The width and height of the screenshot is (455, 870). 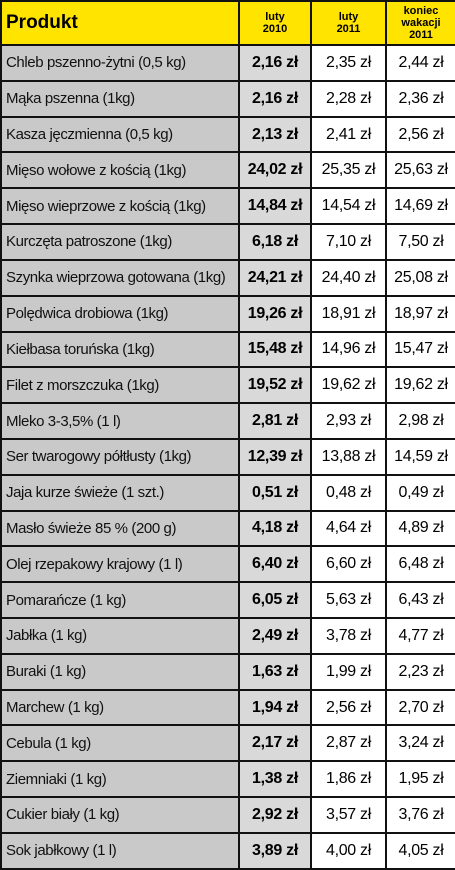 I want to click on price-cell: 3,57 zł, so click(x=348, y=815).